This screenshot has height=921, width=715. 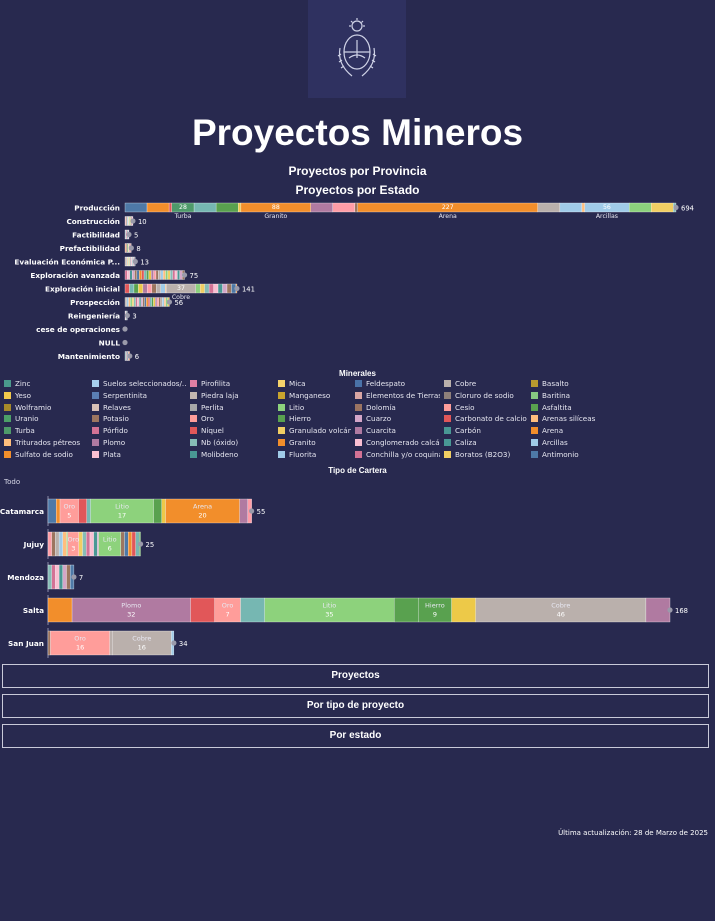 I want to click on todo-filter-label: Todo, so click(x=12, y=482).